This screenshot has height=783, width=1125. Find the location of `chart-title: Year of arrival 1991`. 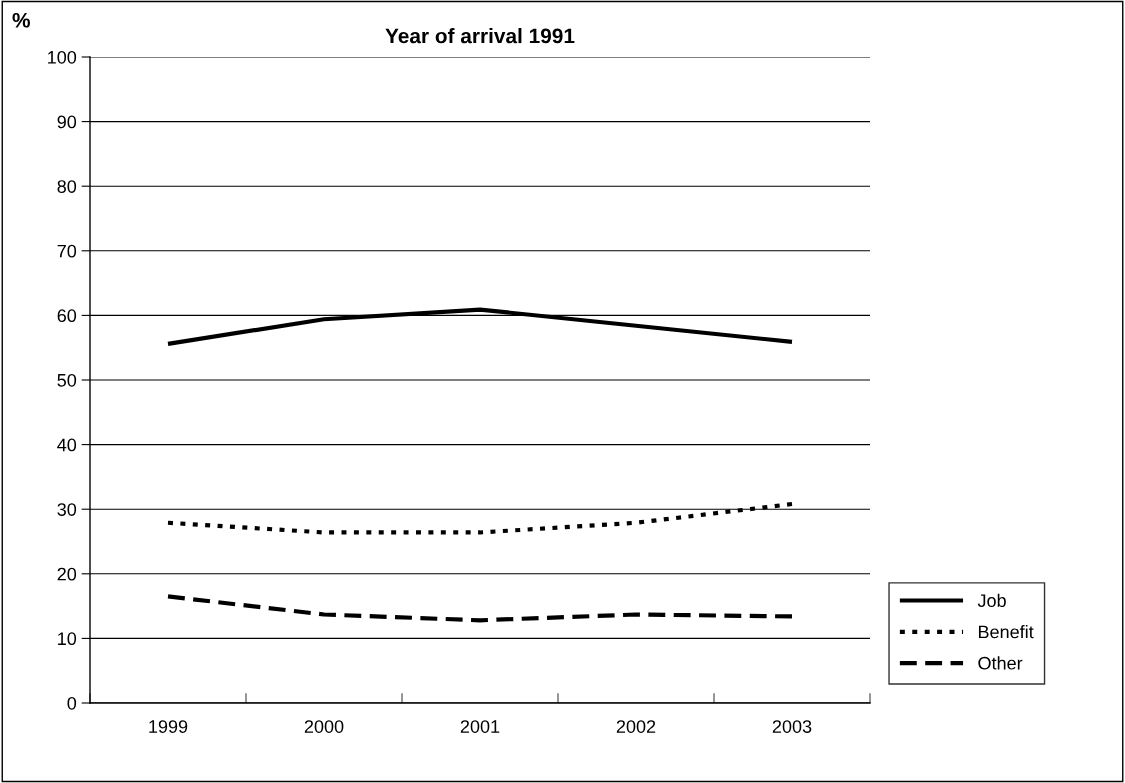

chart-title: Year of arrival 1991 is located at coordinates (480, 36).